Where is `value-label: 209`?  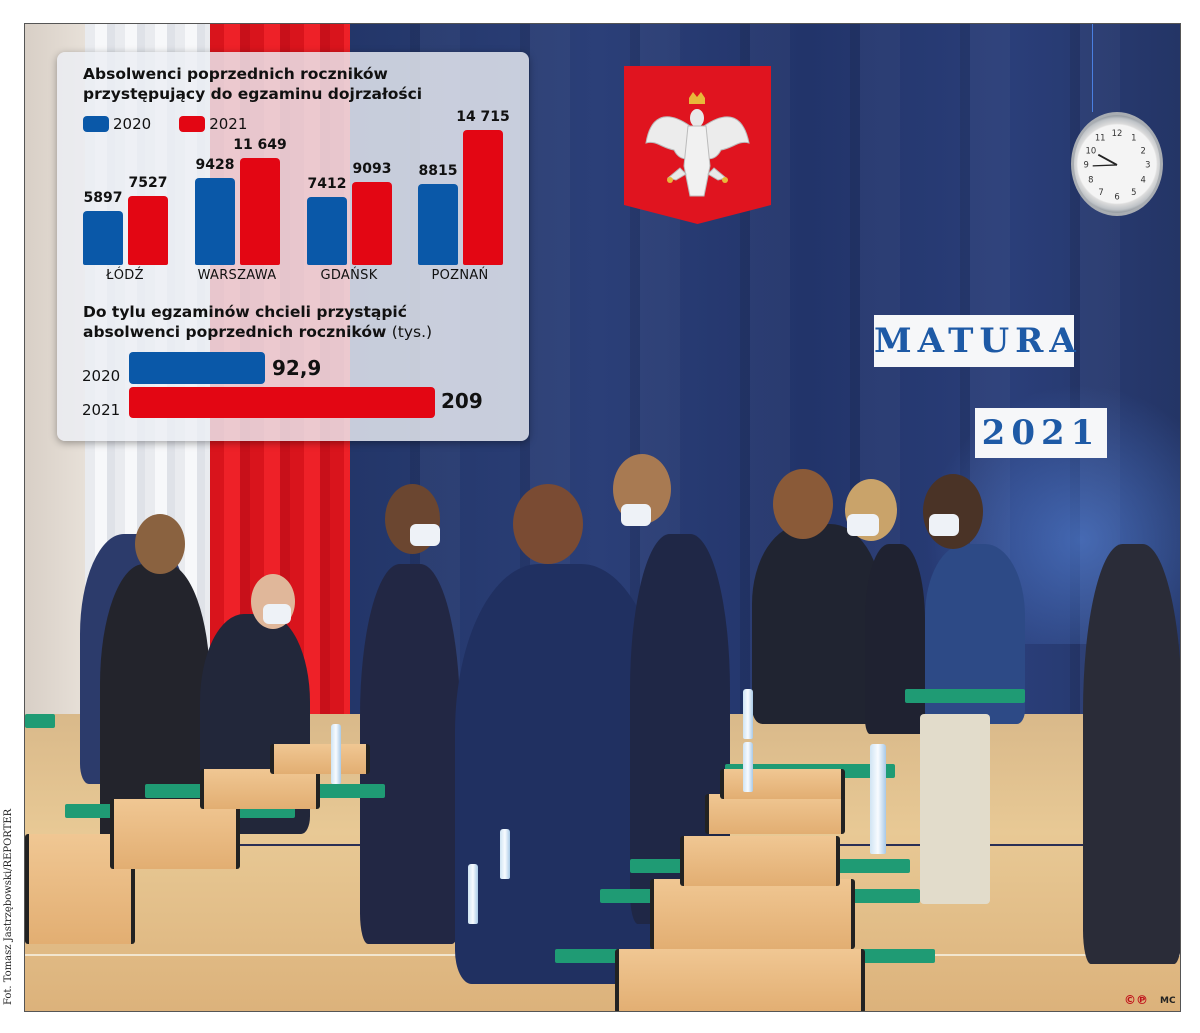 value-label: 209 is located at coordinates (462, 401).